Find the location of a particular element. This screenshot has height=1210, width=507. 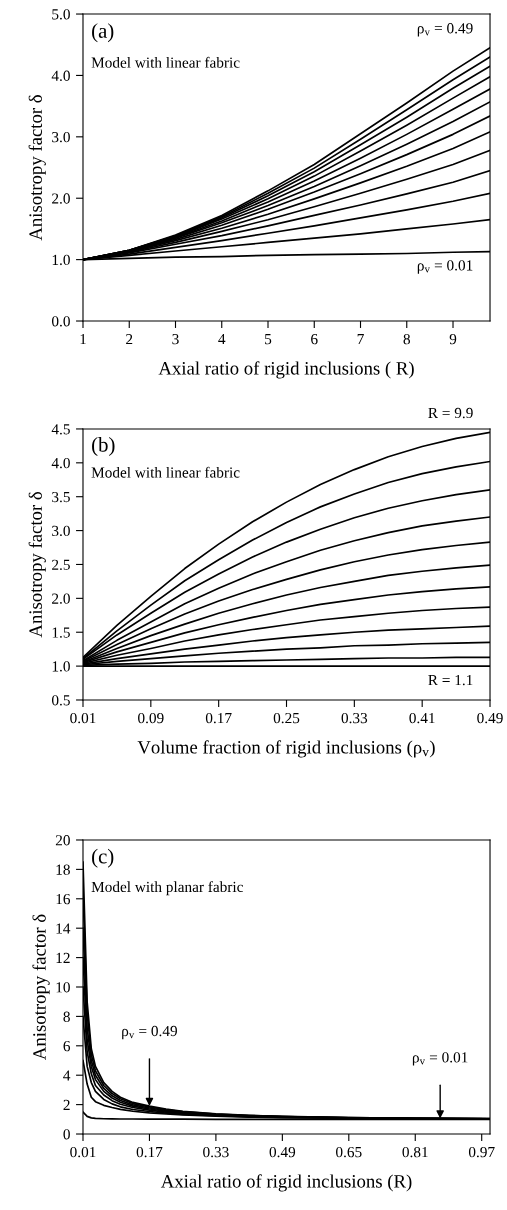

x-tick-label: 1 is located at coordinates (83, 339).